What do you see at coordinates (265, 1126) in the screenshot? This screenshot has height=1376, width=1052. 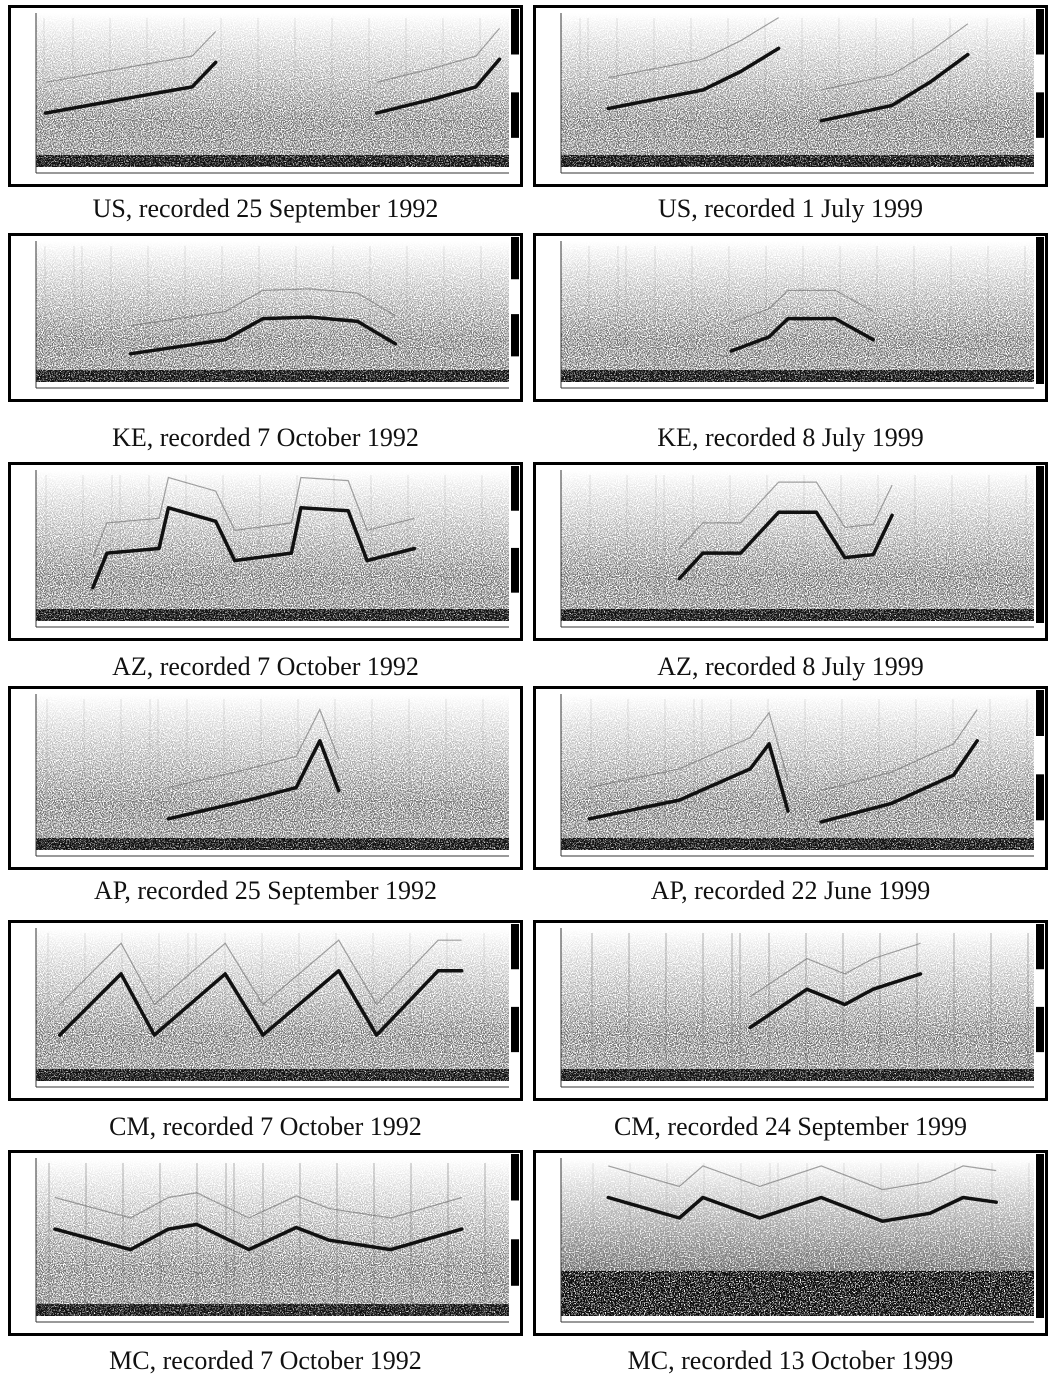 I see `caption: CM, recorded 7 October 1992` at bounding box center [265, 1126].